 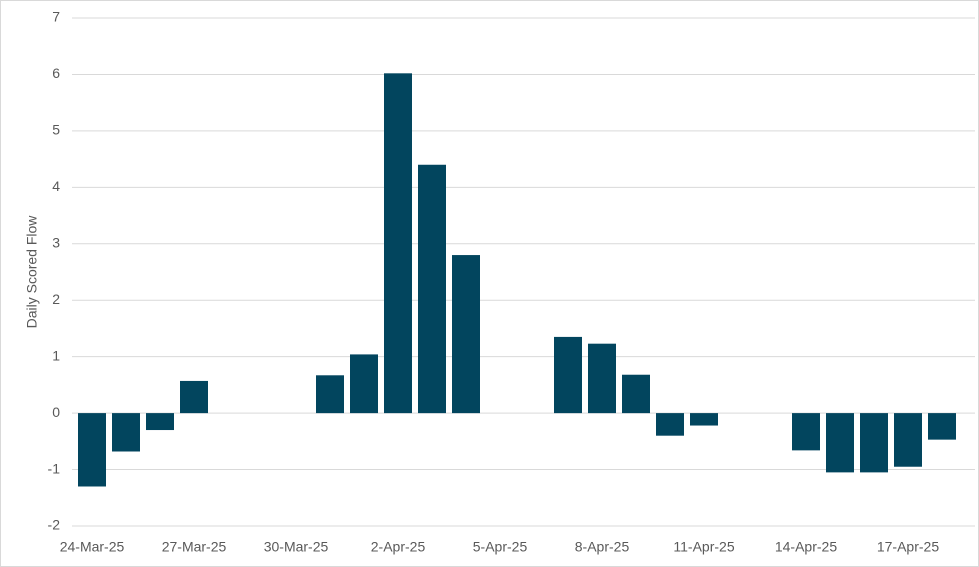 What do you see at coordinates (806, 547) in the screenshot?
I see `x-tick-label: 14-Apr-25` at bounding box center [806, 547].